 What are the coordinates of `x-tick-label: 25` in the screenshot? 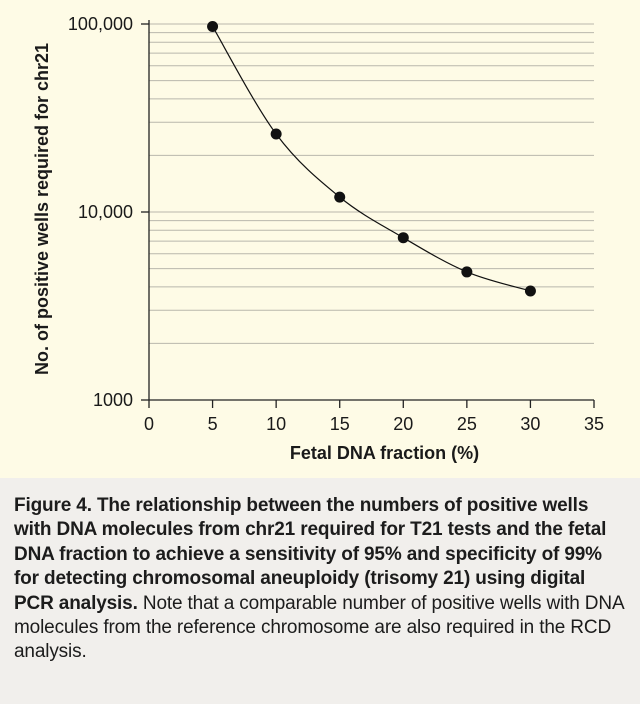 It's located at (467, 424).